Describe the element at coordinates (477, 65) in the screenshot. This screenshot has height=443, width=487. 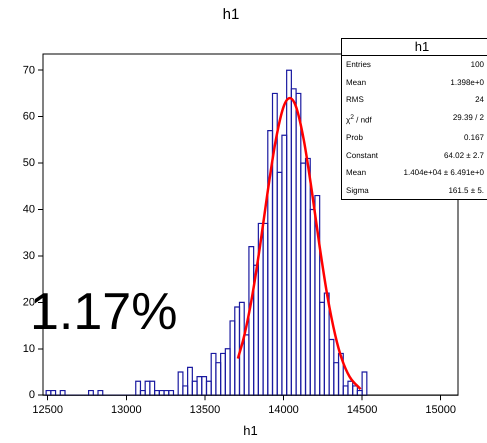
I see `text: 100` at that location.